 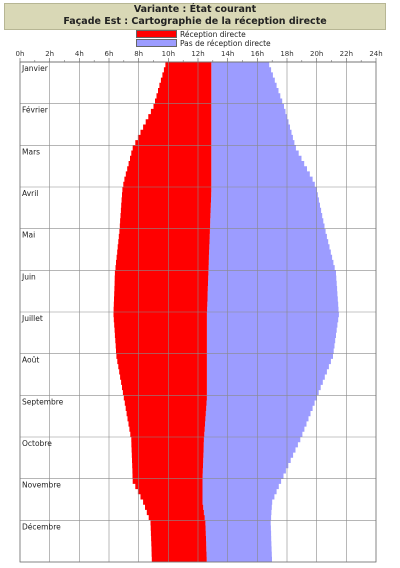 I want to click on x-tick-label: 0h, so click(x=20, y=54).